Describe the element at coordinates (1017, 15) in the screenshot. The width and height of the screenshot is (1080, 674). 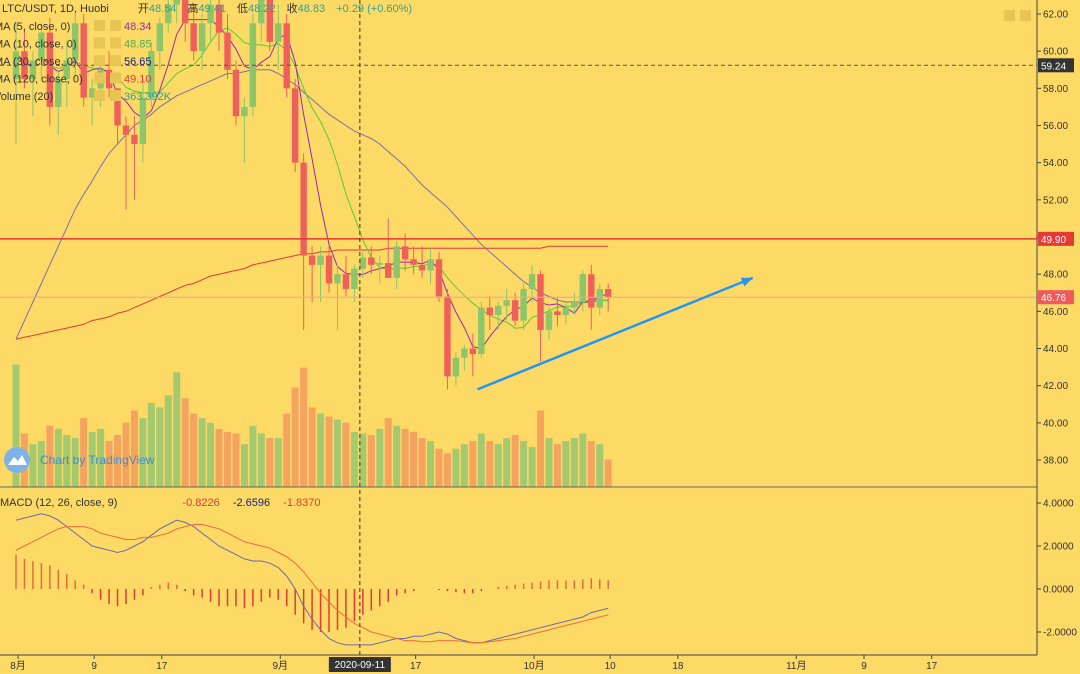
I see `scroll-controls` at that location.